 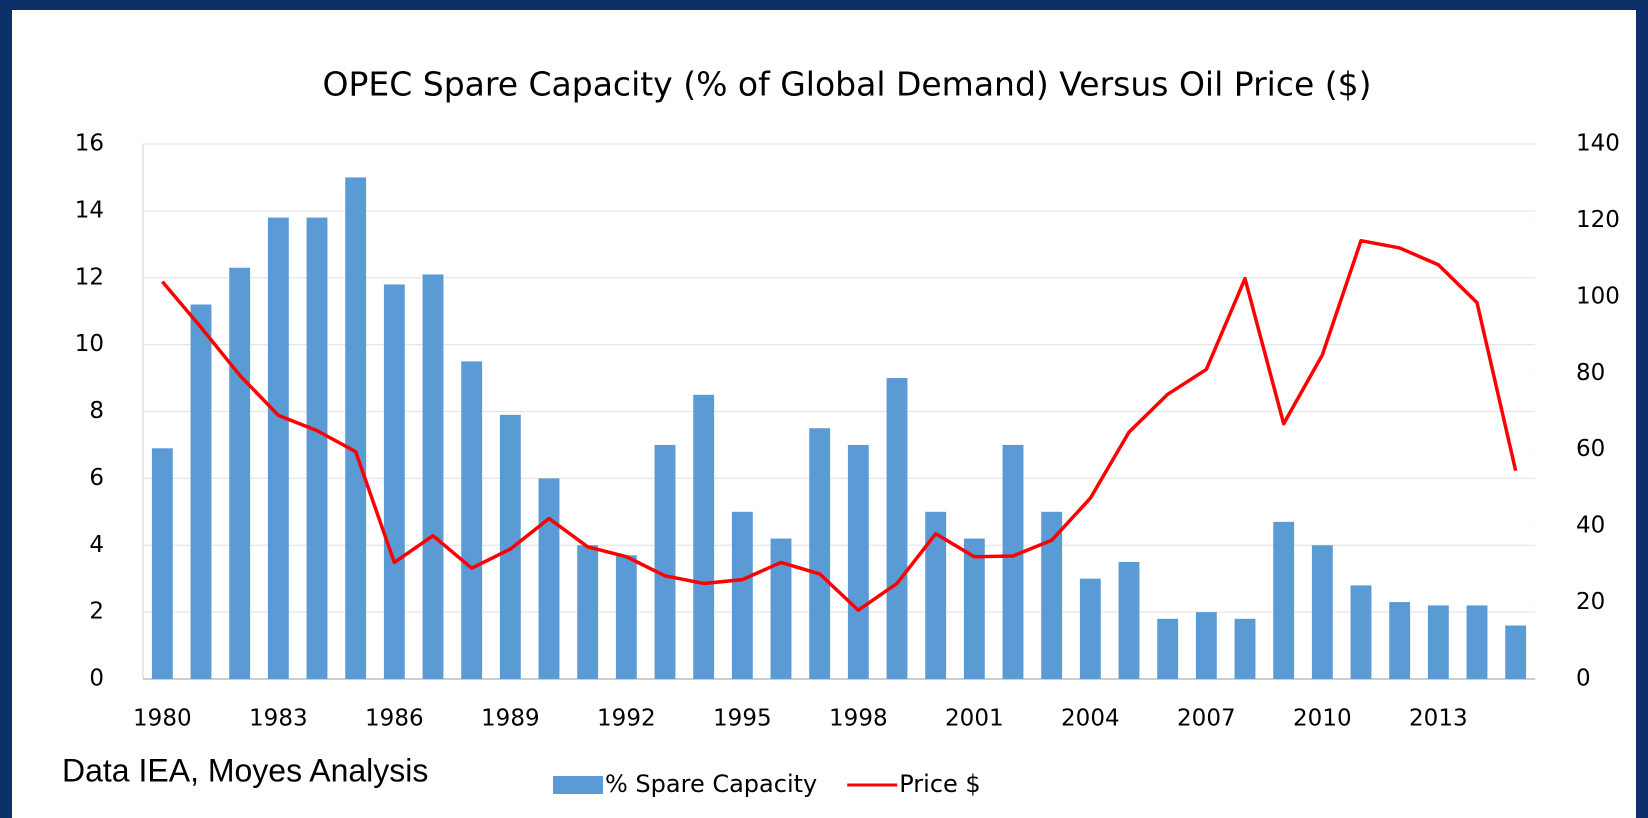 What do you see at coordinates (96, 478) in the screenshot?
I see `y-tick-label: 6` at bounding box center [96, 478].